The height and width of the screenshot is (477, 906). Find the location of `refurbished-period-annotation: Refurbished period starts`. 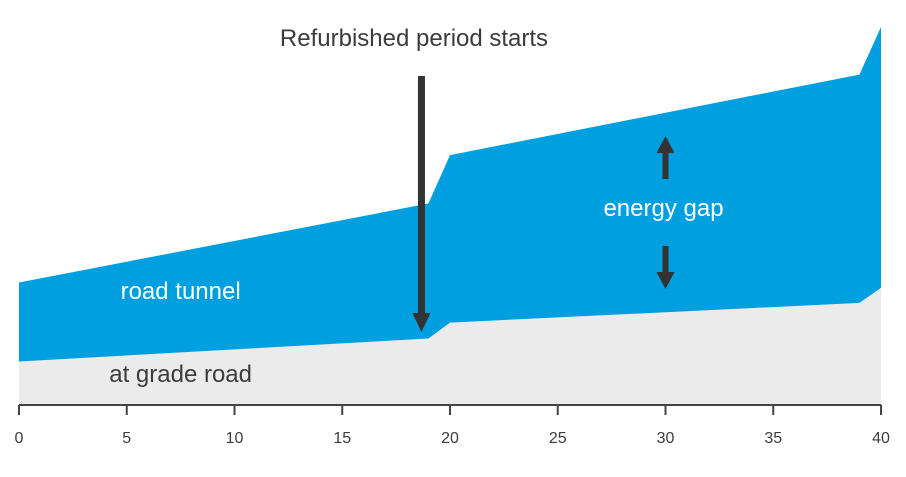

refurbished-period-annotation: Refurbished period starts is located at coordinates (414, 38).